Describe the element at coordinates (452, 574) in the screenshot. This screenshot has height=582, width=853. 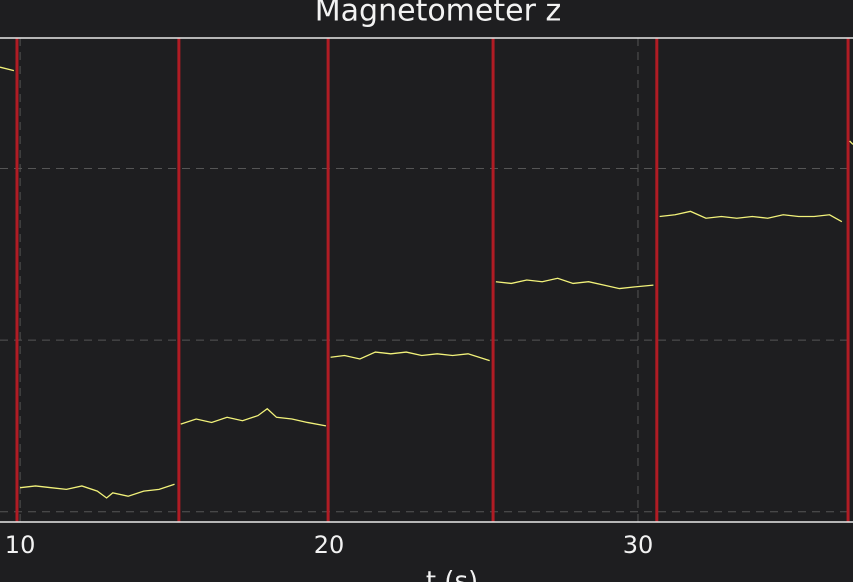
I see `x-axis-label: t (s)` at that location.